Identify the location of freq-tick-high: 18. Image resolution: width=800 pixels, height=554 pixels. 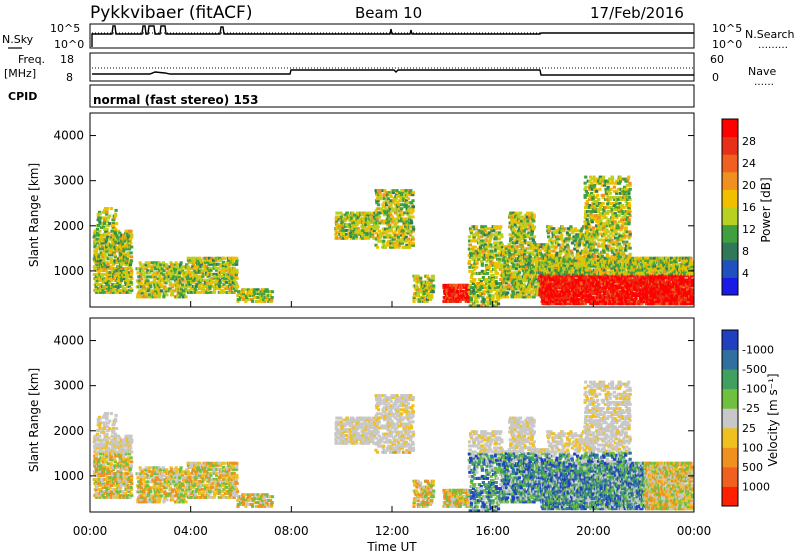
(67, 59).